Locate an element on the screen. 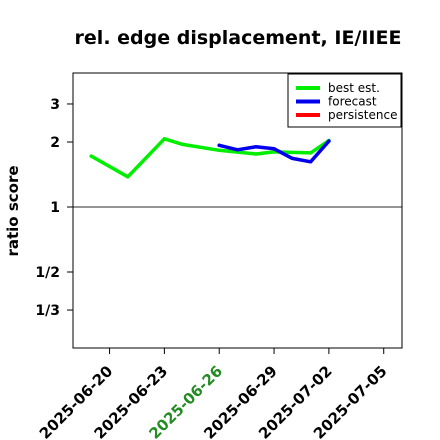 This screenshot has width=440, height=440. y-tick-label: 2 is located at coordinates (55, 143).